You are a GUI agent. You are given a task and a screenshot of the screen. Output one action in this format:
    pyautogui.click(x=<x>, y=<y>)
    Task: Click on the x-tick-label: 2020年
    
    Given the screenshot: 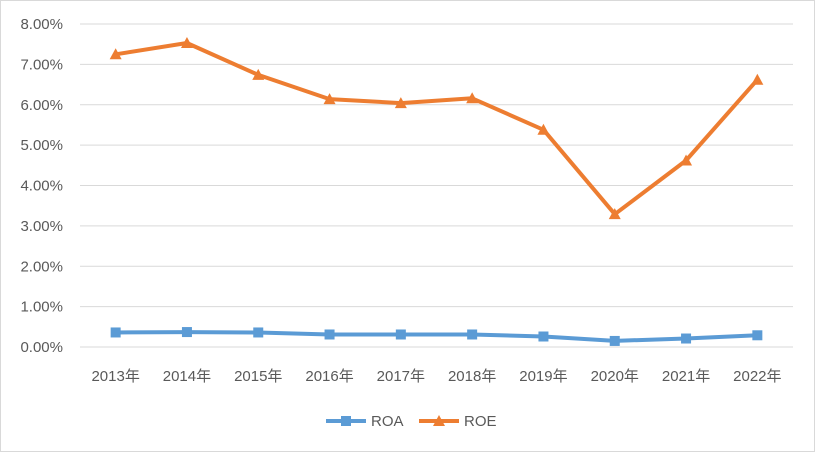 What is the action you would take?
    pyautogui.click(x=615, y=376)
    